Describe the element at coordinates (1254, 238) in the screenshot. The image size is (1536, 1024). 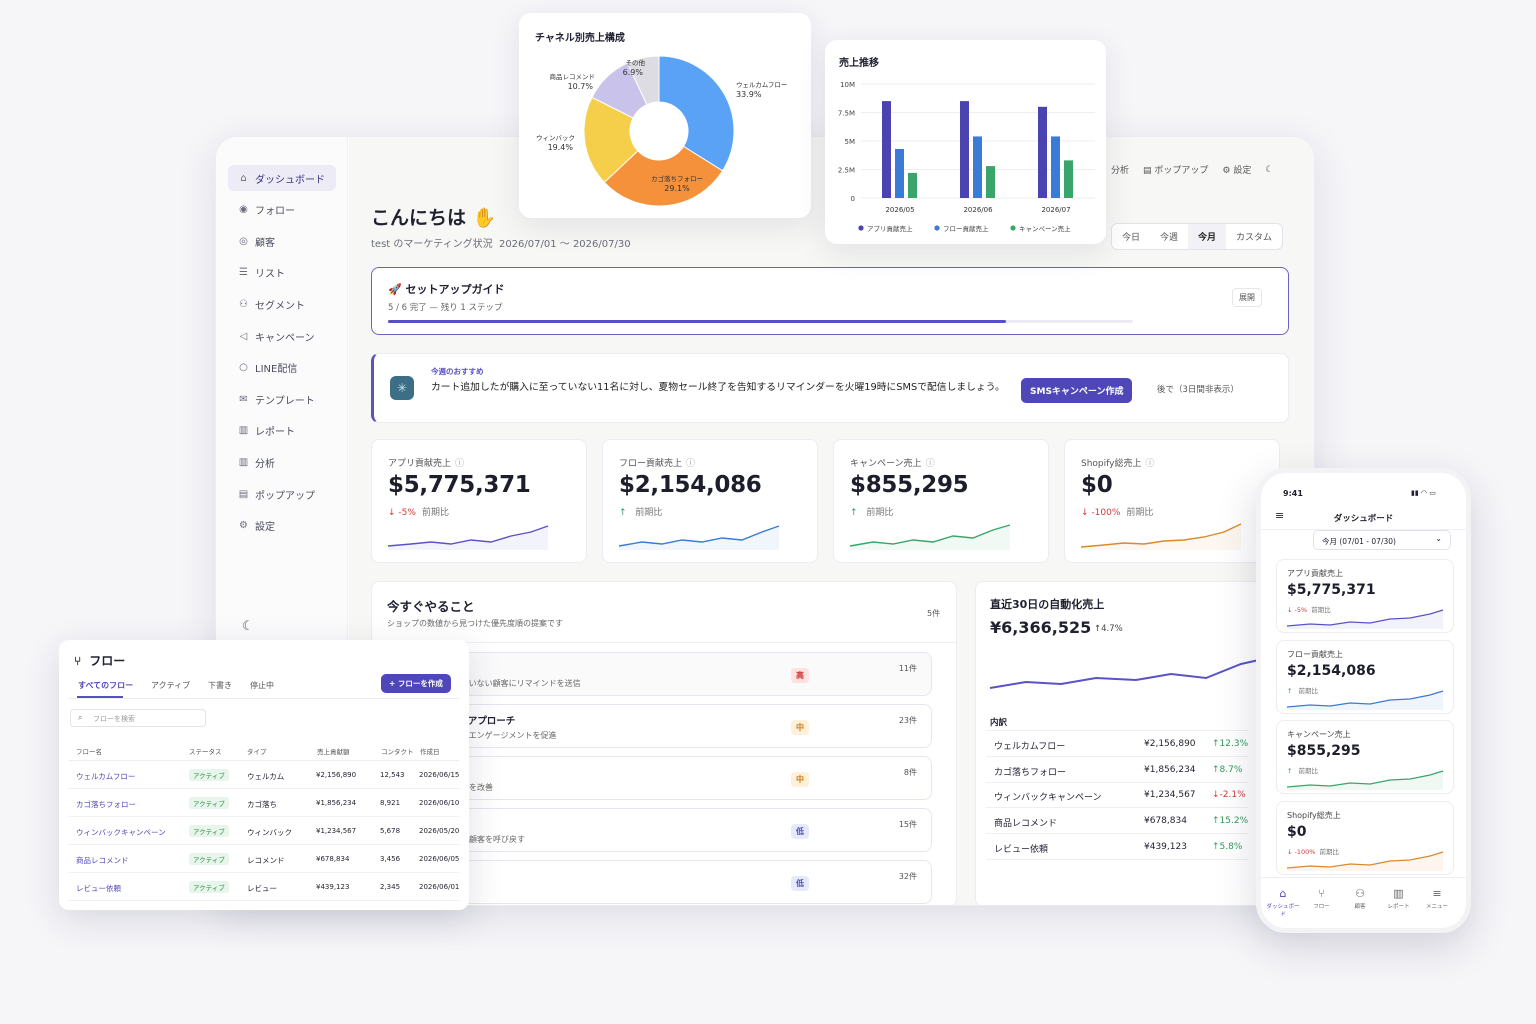
I see `range-option-3: カスタム` at that location.